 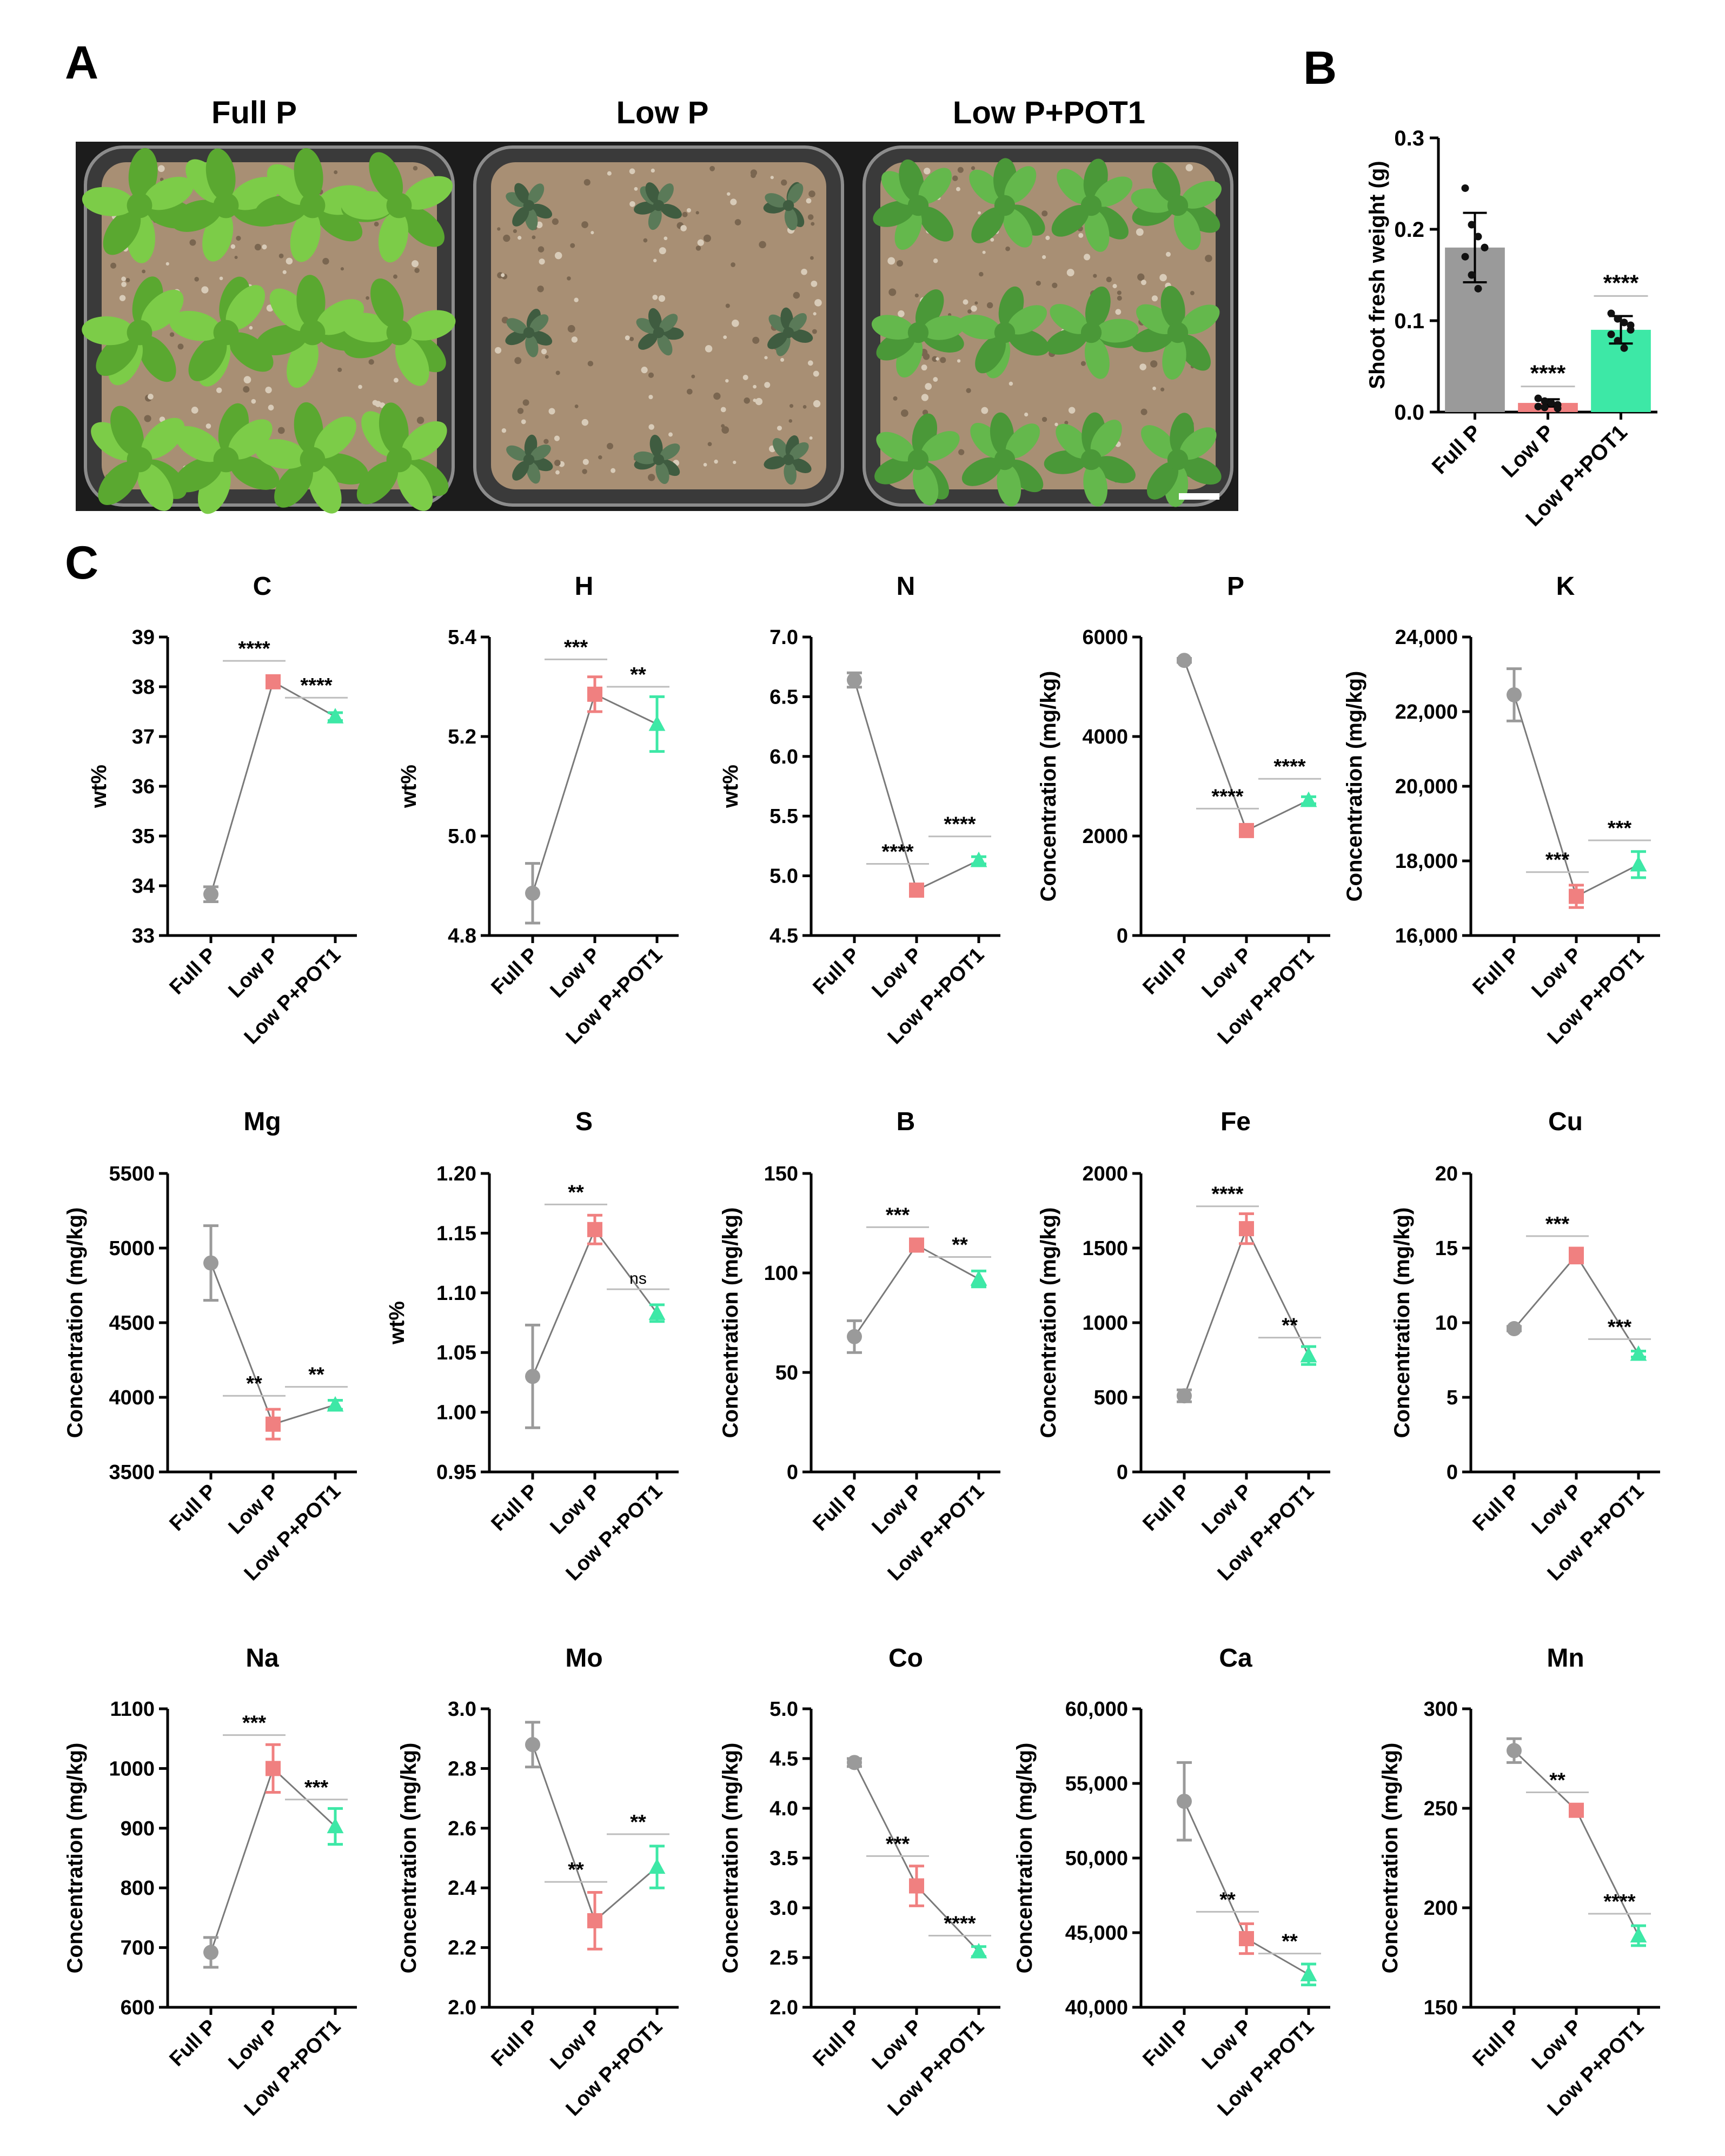 What do you see at coordinates (1105, 1174) in the screenshot?
I see `y-tick-label: 2000` at bounding box center [1105, 1174].